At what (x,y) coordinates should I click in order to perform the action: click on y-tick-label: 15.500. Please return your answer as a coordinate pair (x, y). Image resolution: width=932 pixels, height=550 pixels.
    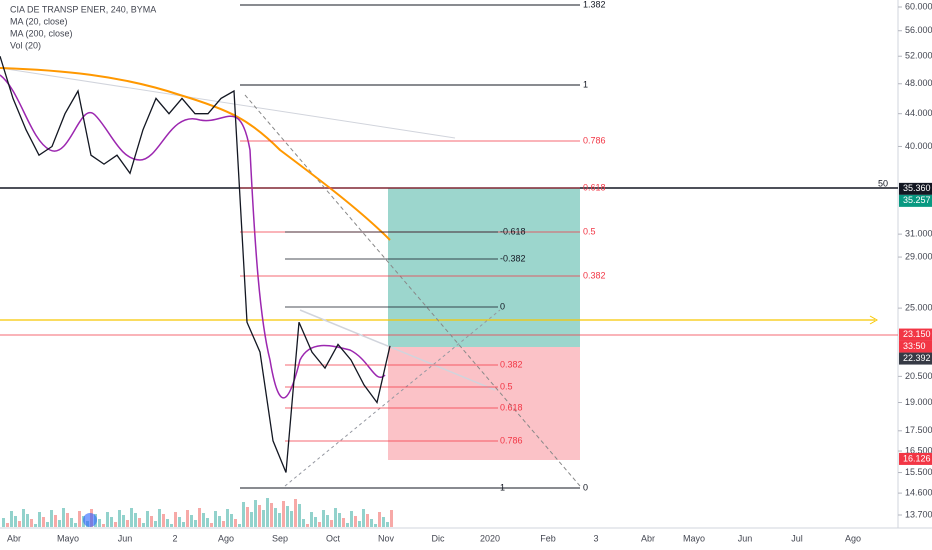
    Looking at the image, I should click on (918, 472).